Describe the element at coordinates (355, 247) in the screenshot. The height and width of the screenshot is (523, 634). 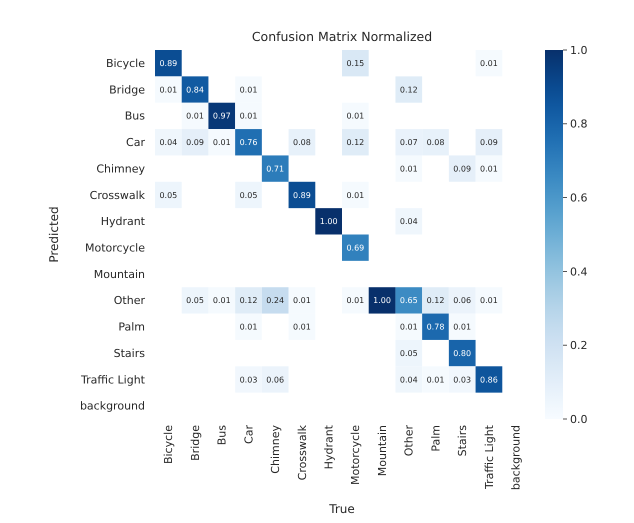
I see `data-label: 0.69` at that location.